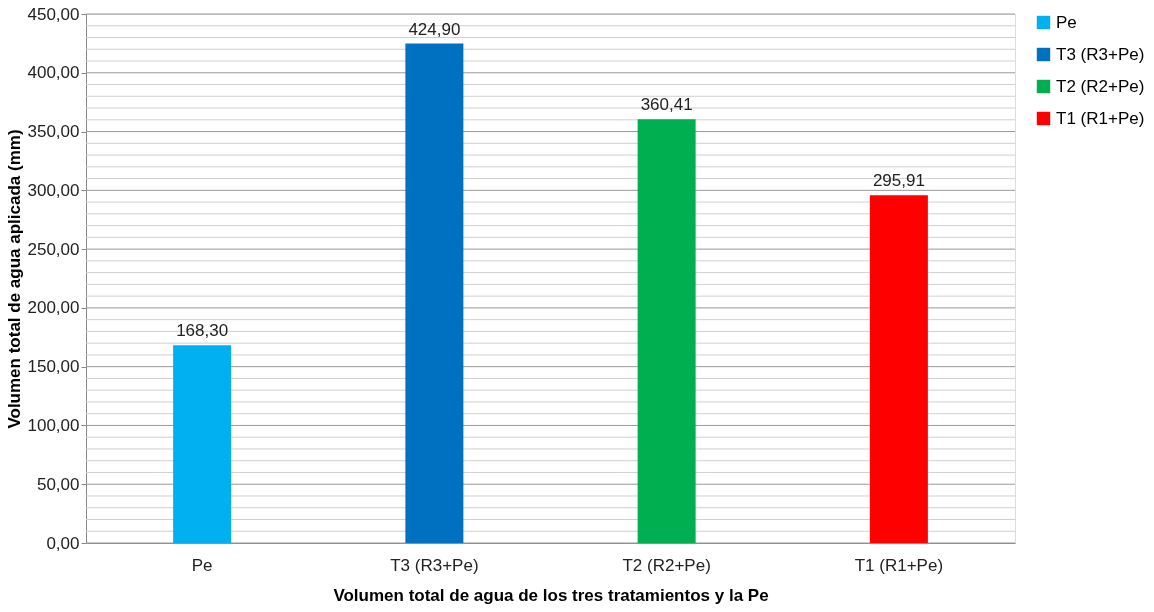 The image size is (1154, 612). Describe the element at coordinates (53, 190) in the screenshot. I see `y-tick-label: 300,00` at that location.